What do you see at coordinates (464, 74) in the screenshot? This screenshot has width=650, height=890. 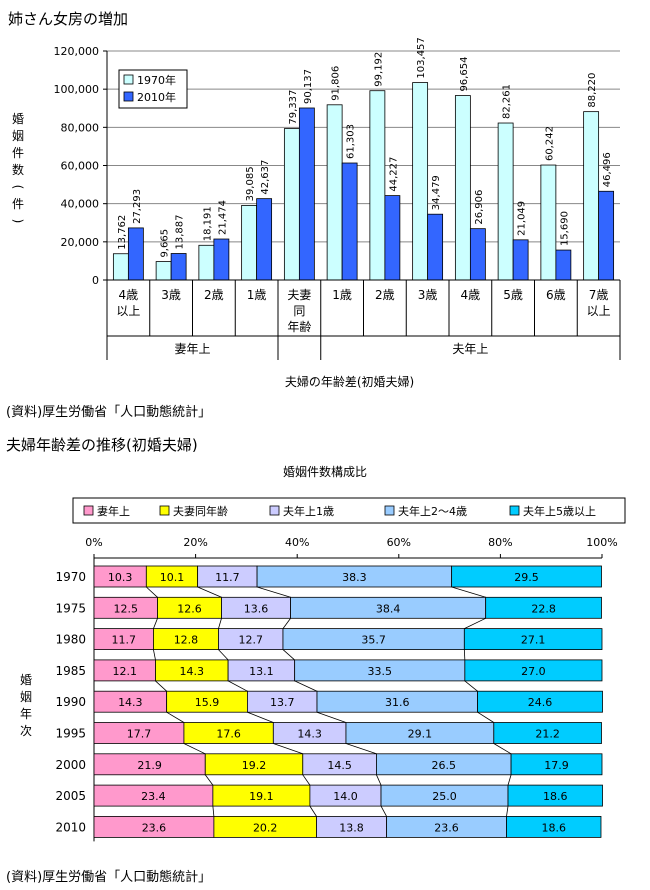 I see `bar-value-label: 96,654` at bounding box center [464, 74].